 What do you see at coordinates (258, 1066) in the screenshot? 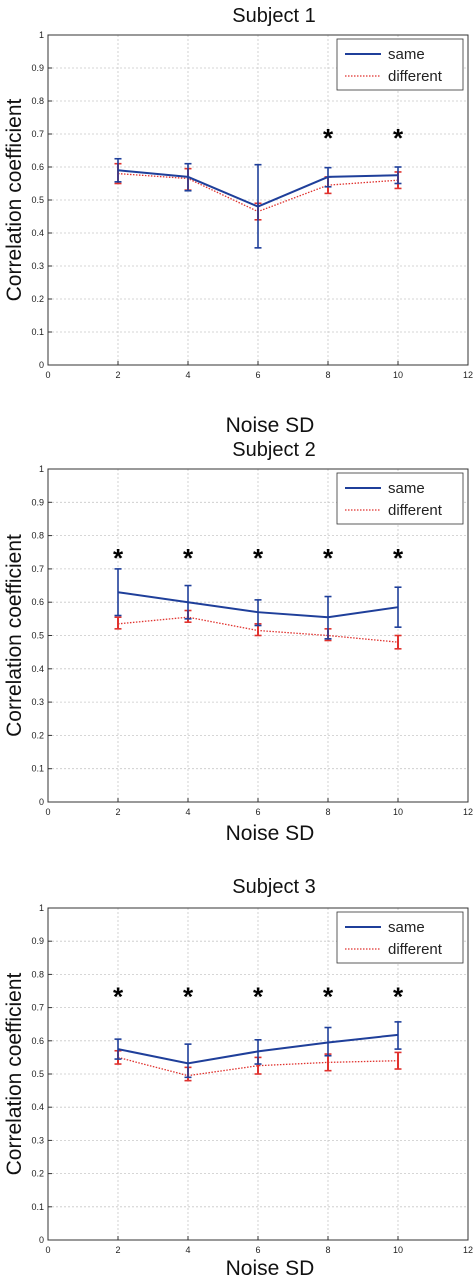
I see `series-line-different` at bounding box center [258, 1066].